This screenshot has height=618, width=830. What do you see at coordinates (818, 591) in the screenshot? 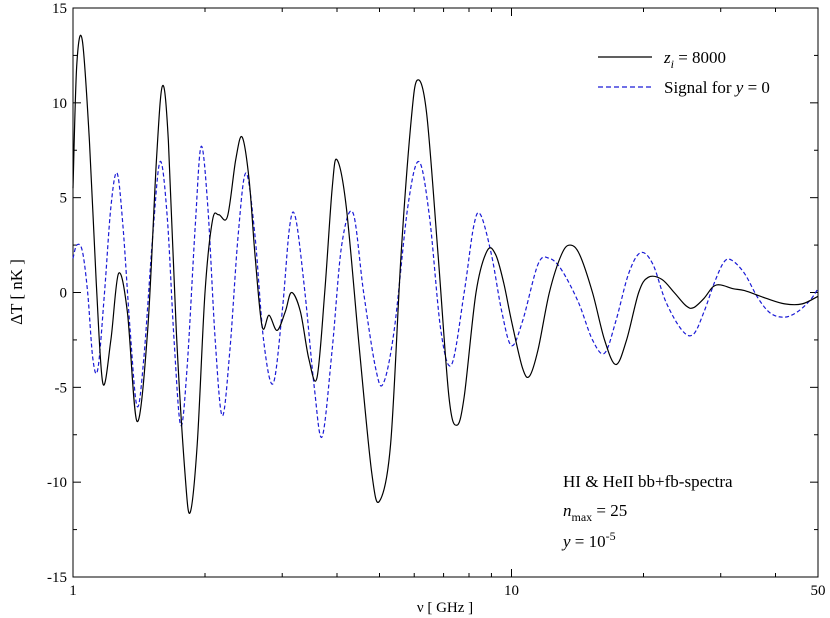
I see `x-tick-label: 50` at bounding box center [818, 591].